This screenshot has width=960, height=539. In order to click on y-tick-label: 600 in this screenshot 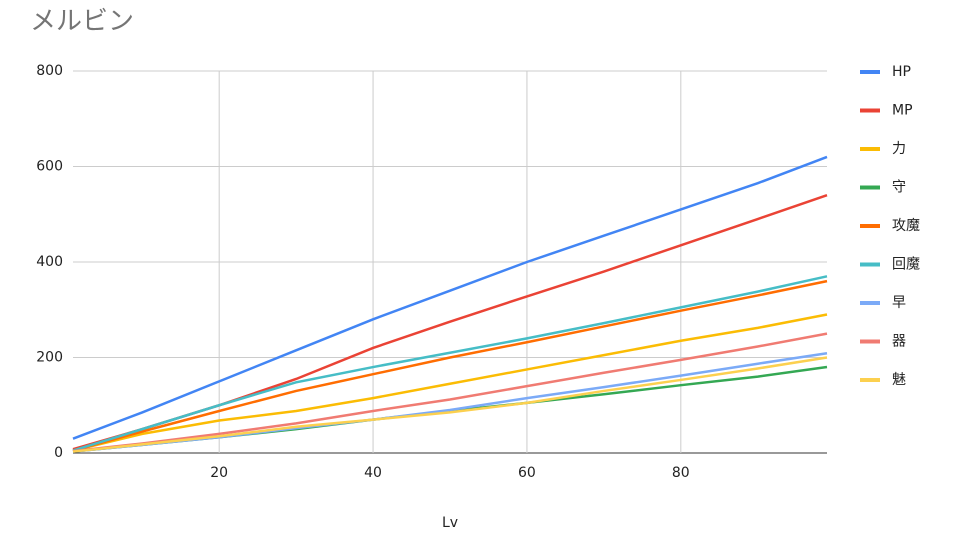, I will do `click(49, 167)`.